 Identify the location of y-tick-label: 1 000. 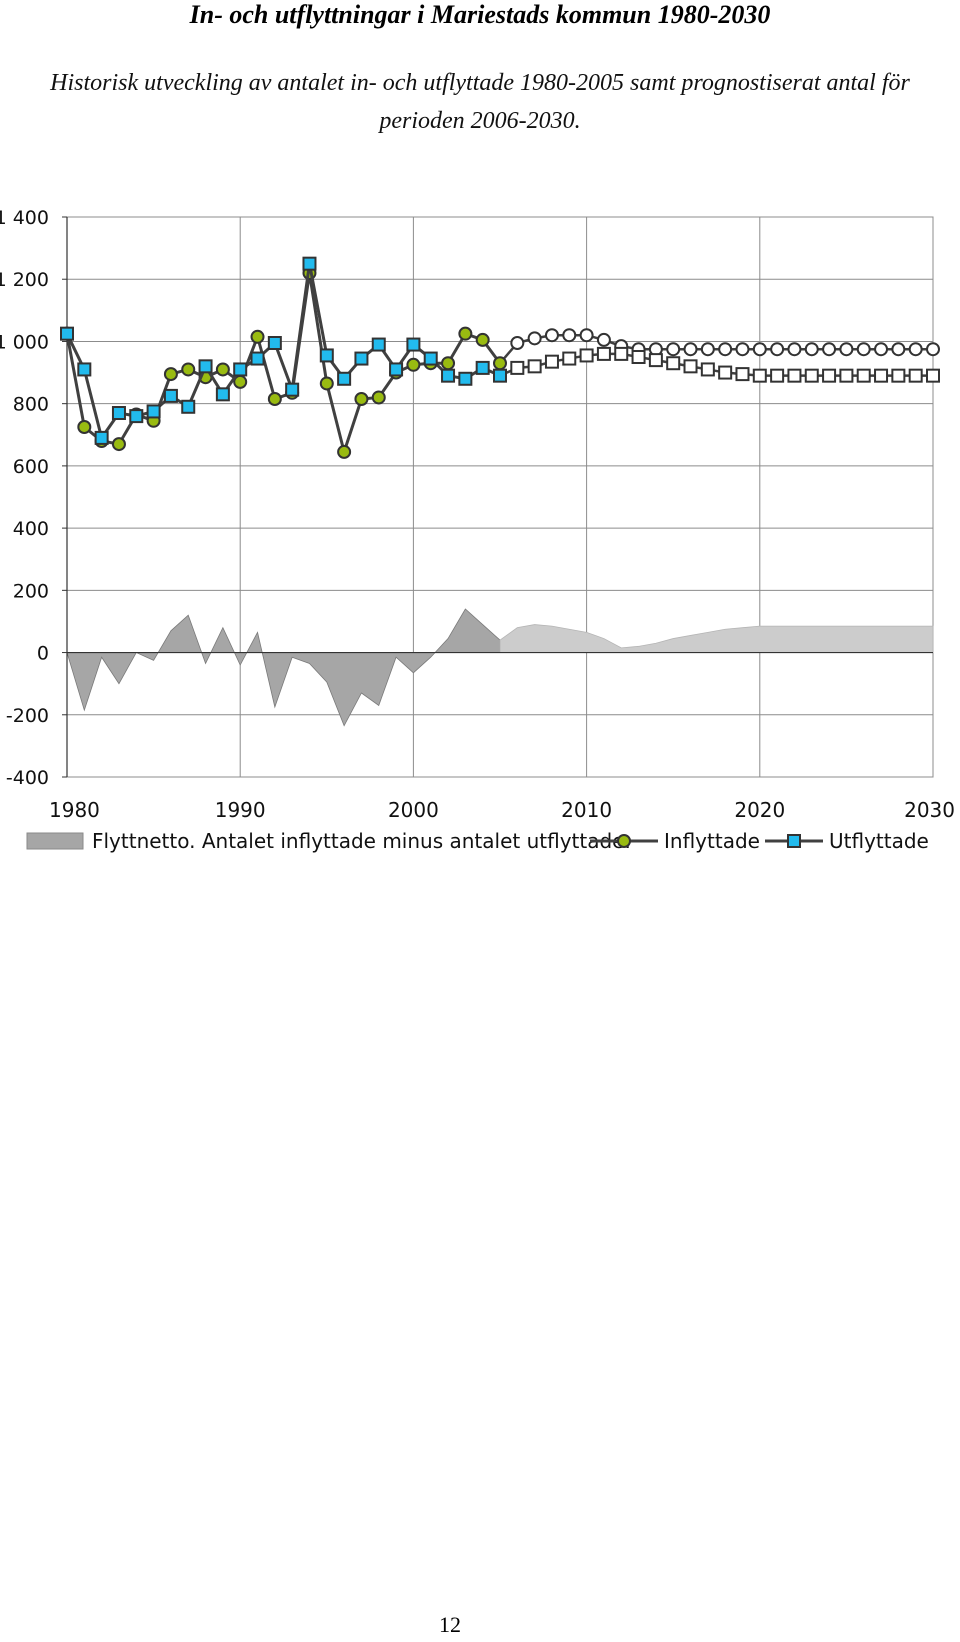
(24, 342).